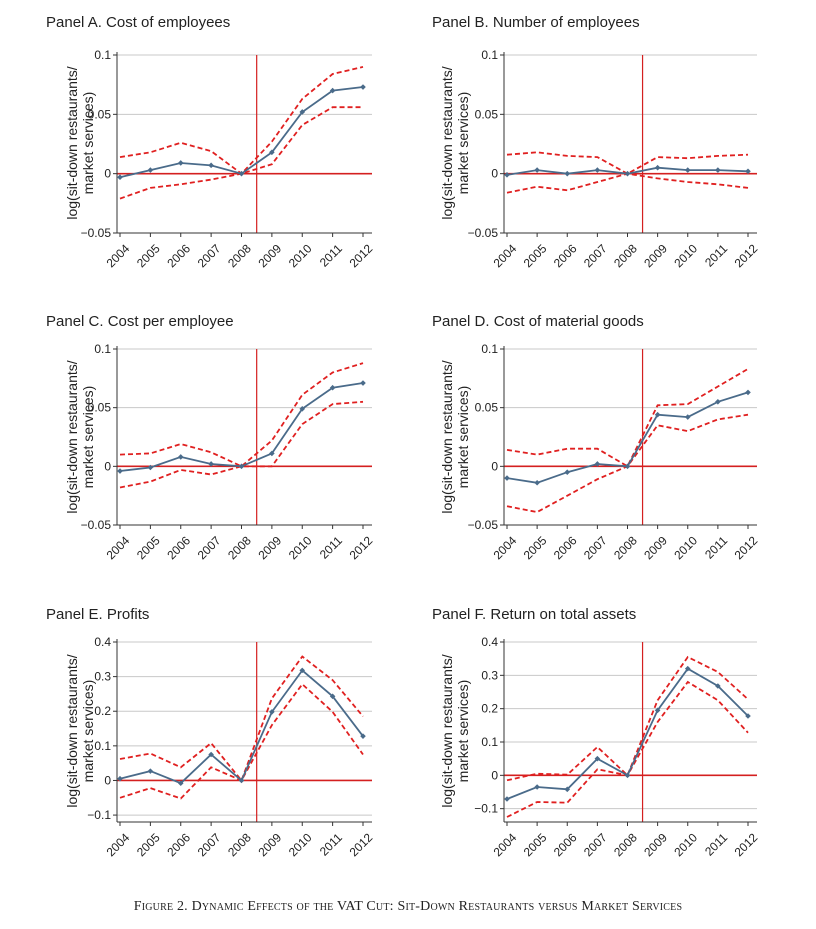  I want to click on series-upper-ci-line, so click(241, 120).